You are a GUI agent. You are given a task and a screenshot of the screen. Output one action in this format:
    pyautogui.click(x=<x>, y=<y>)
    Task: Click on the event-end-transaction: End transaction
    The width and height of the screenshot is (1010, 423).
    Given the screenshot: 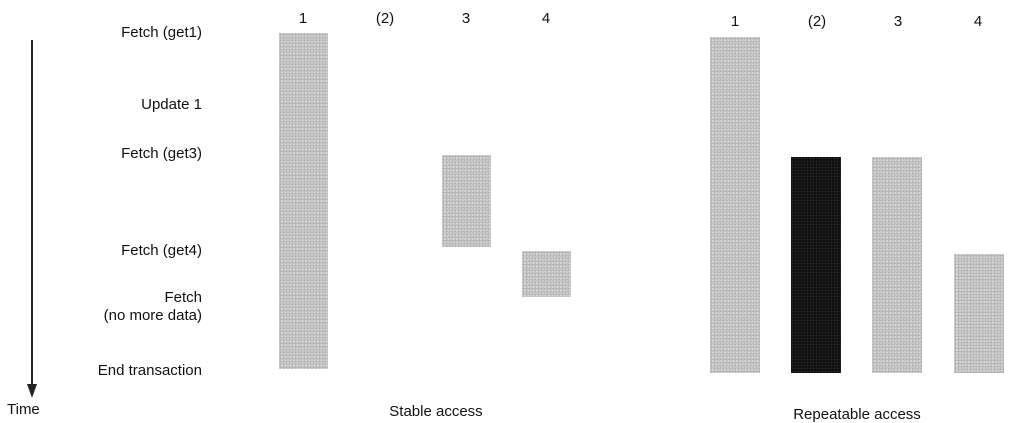 What is the action you would take?
    pyautogui.click(x=149, y=370)
    